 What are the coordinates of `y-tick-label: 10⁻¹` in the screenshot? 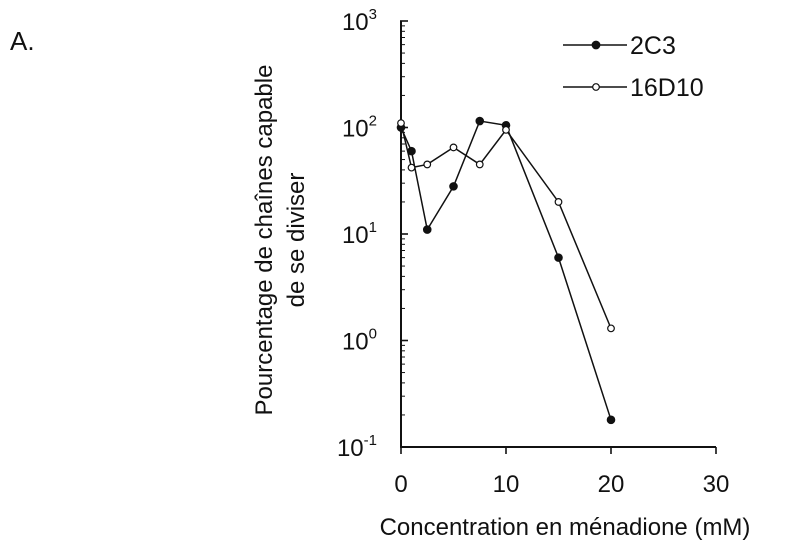 It's located at (357, 447).